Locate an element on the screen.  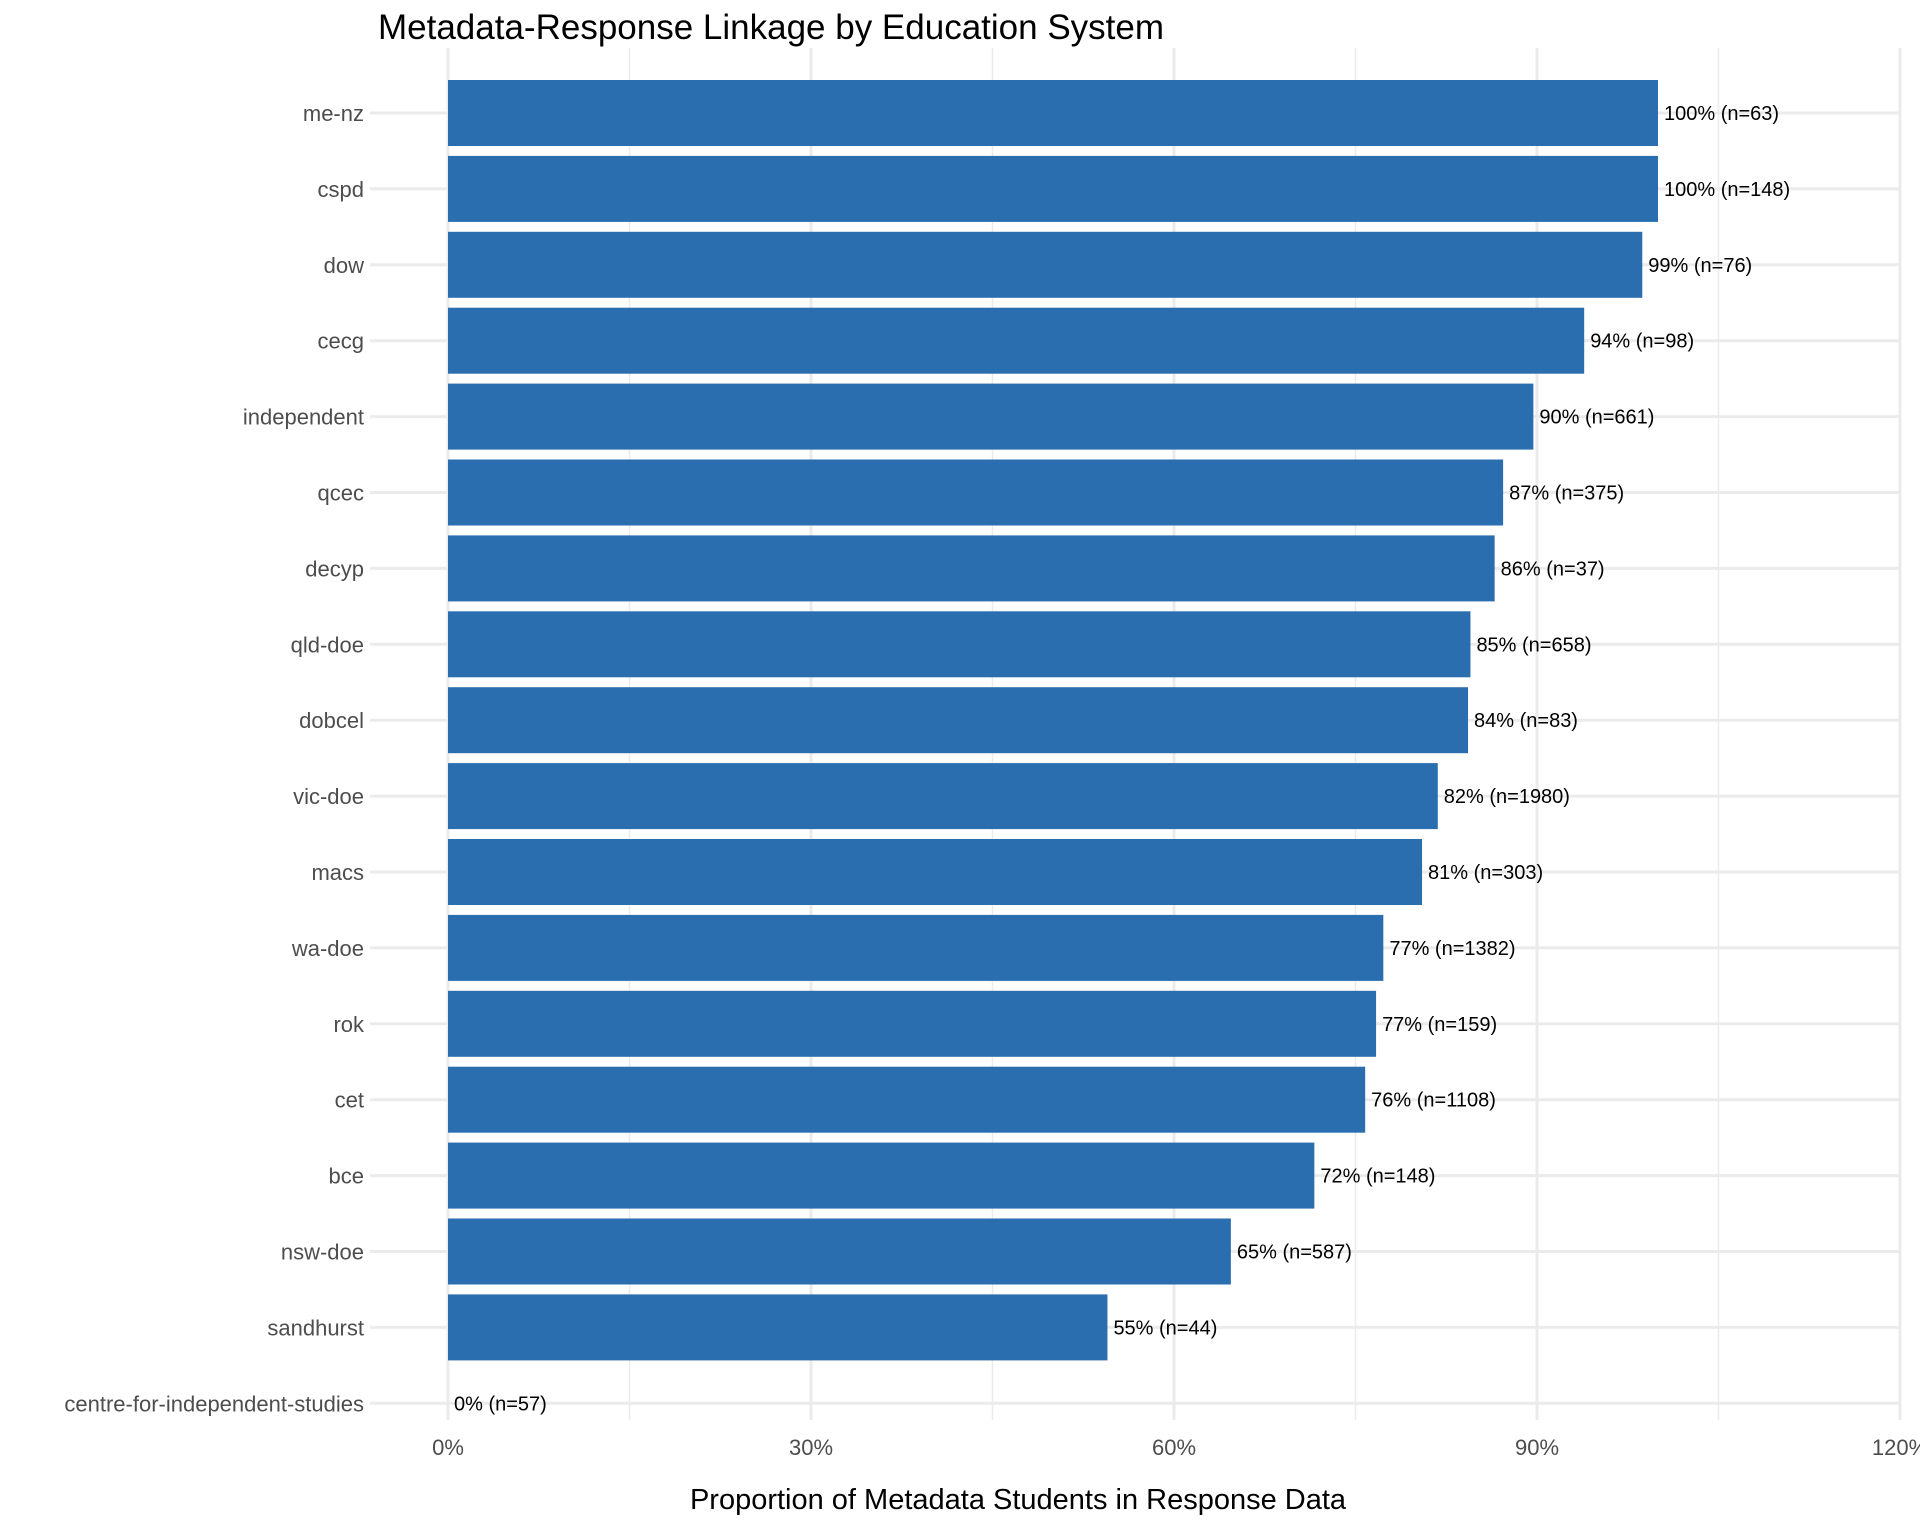
data-label-vic-doe: 82% (n=1980) is located at coordinates (1507, 797).